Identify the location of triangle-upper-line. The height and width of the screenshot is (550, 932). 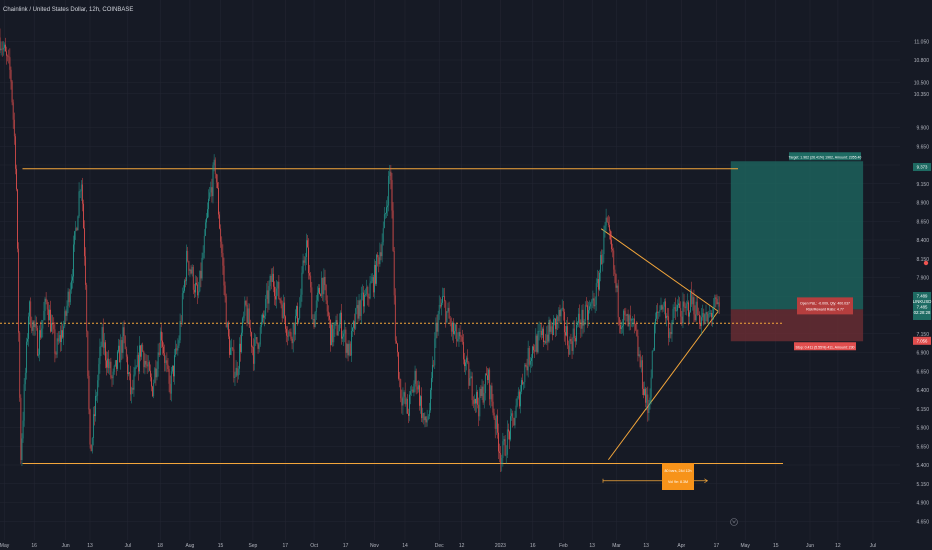
(659, 270).